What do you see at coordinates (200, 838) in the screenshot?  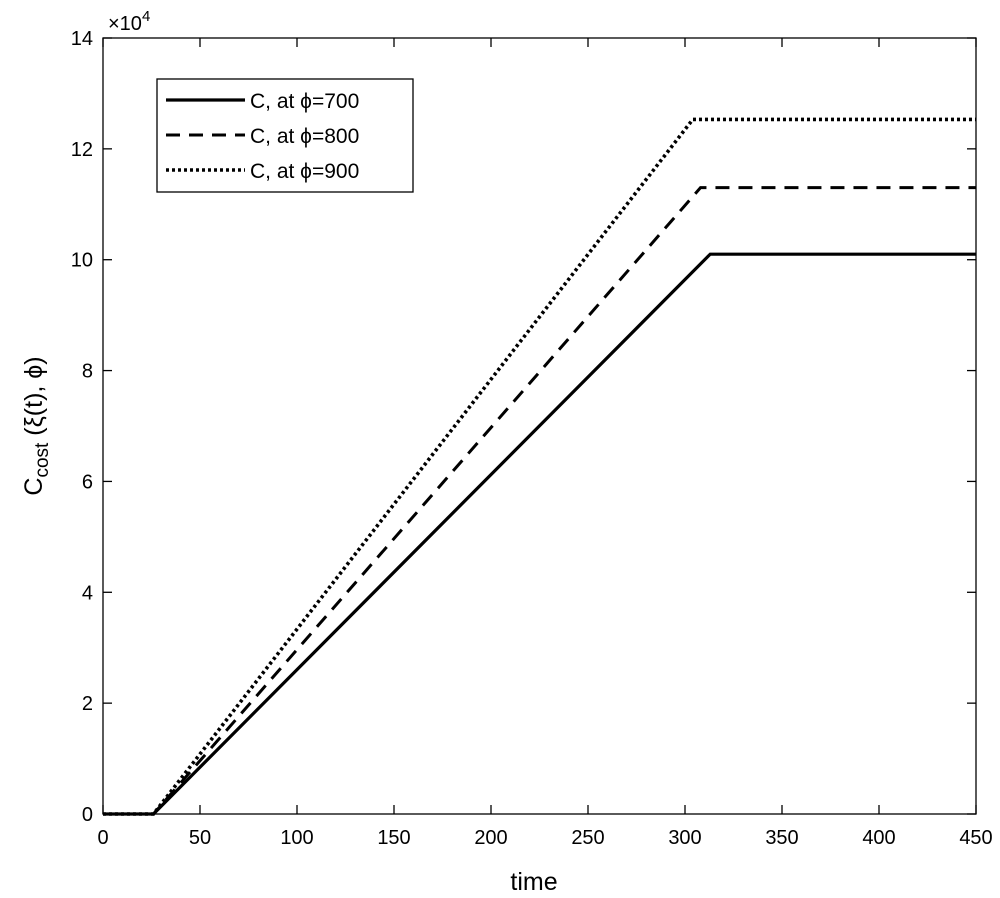 I see `x-tick-label: 50` at bounding box center [200, 838].